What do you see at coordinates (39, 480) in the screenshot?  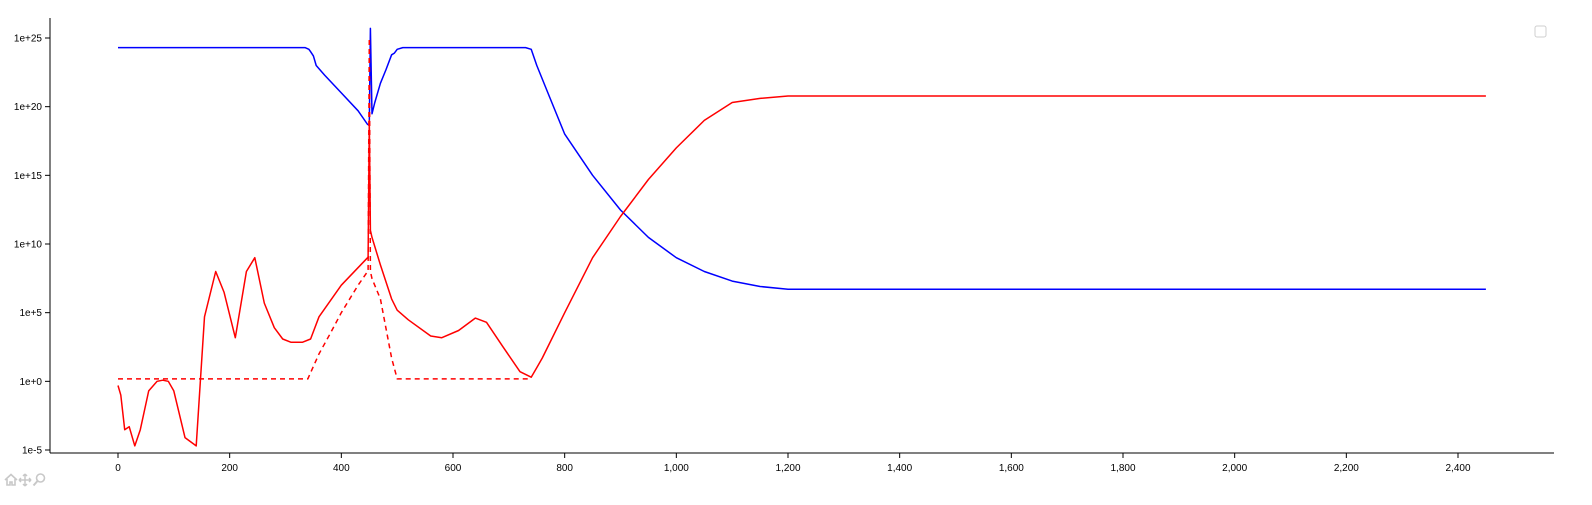 I see `zoom-icon` at bounding box center [39, 480].